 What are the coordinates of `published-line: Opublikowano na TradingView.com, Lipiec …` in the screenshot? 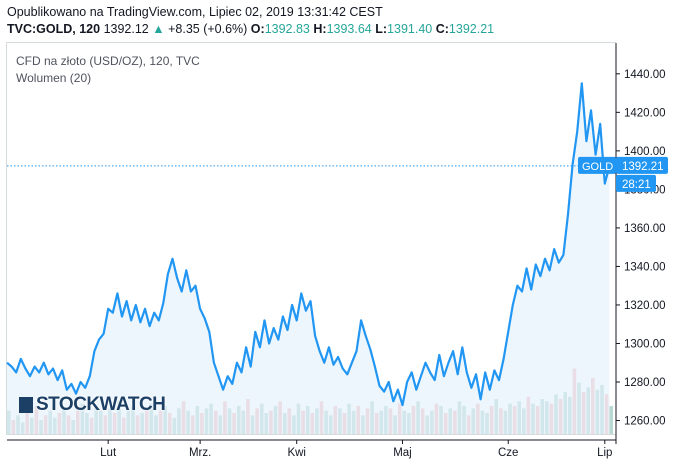 It's located at (195, 12).